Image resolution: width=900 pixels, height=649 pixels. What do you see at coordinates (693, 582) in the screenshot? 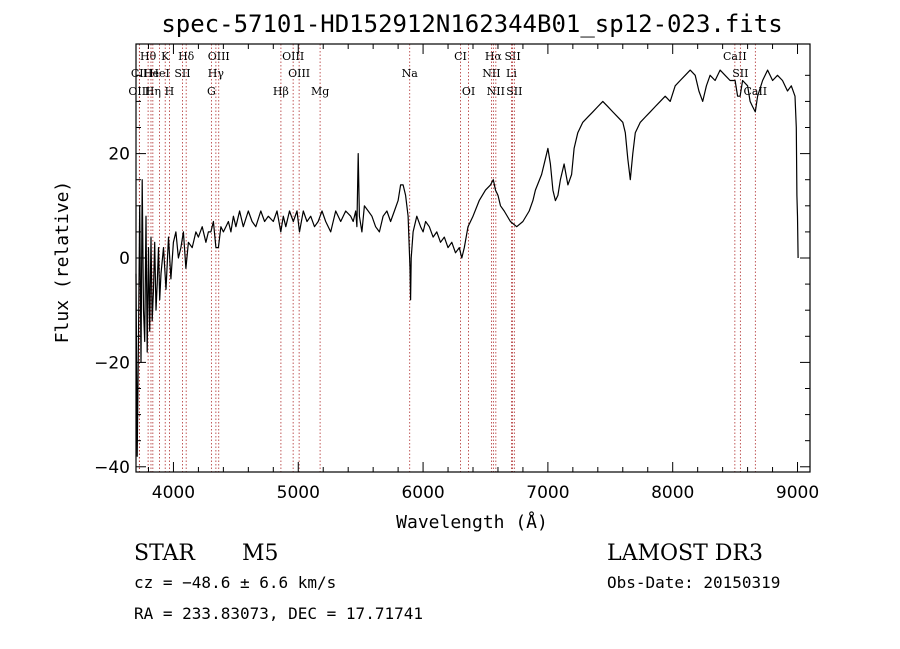
I see `obs-date: Obs-Date: 20150319` at bounding box center [693, 582].